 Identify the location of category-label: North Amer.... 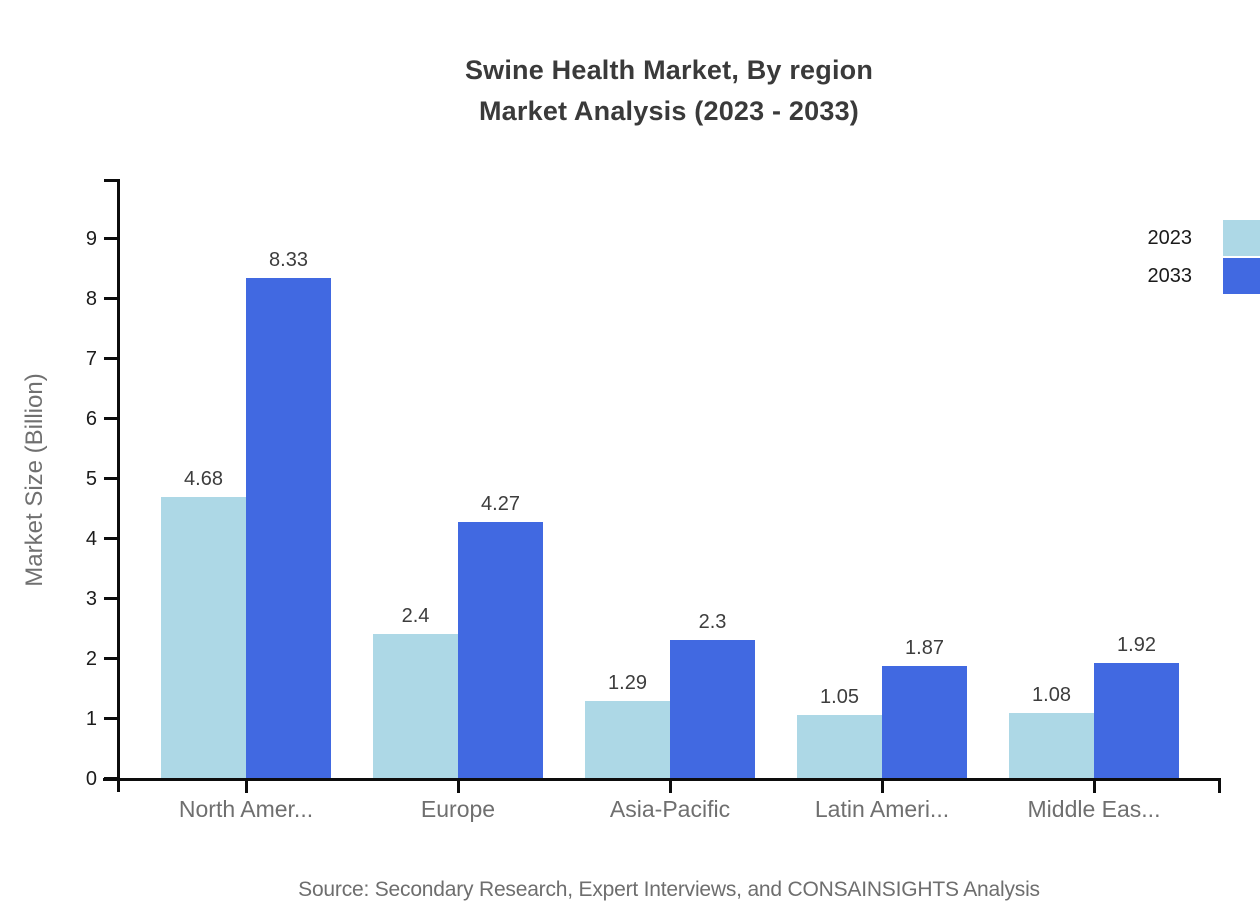
(246, 809).